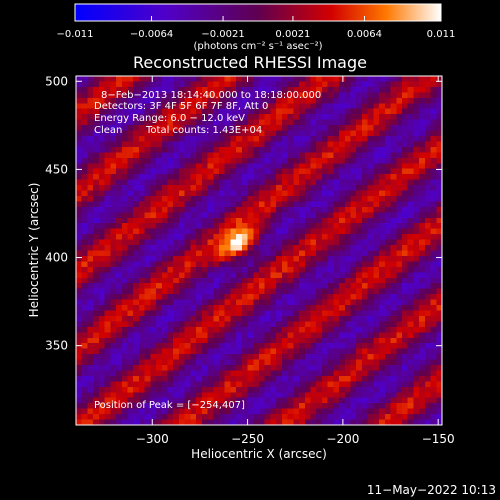 The width and height of the screenshot is (500, 500). Describe the element at coordinates (247, 439) in the screenshot. I see `x-tick-label: −250` at that location.